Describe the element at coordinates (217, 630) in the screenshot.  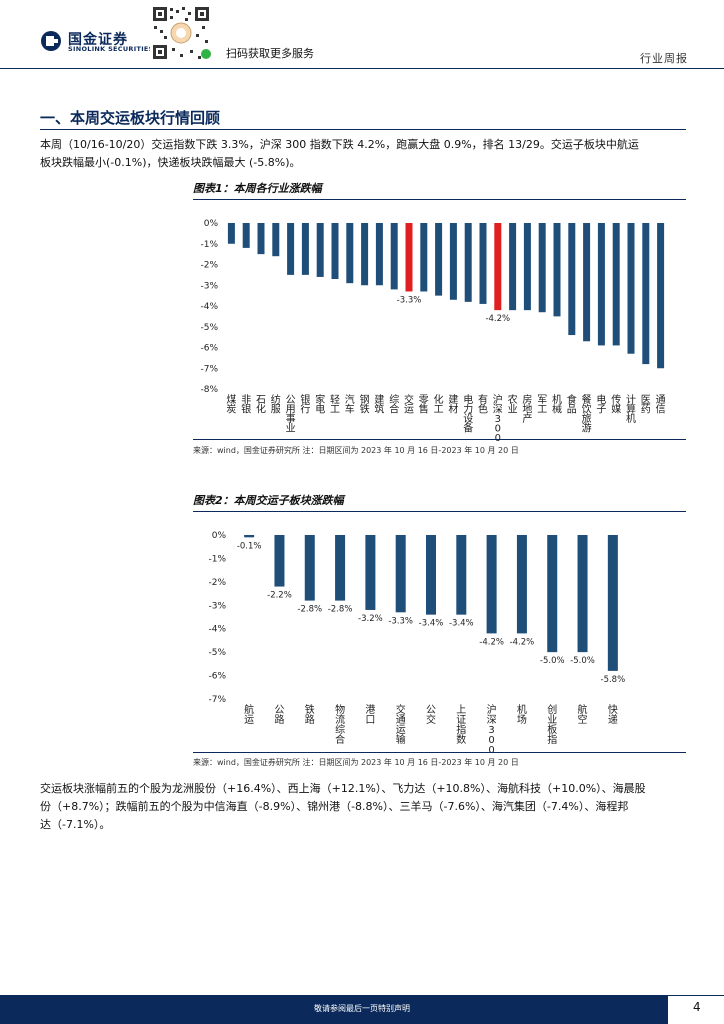
I see `y-tick-label: -4%` at that location.